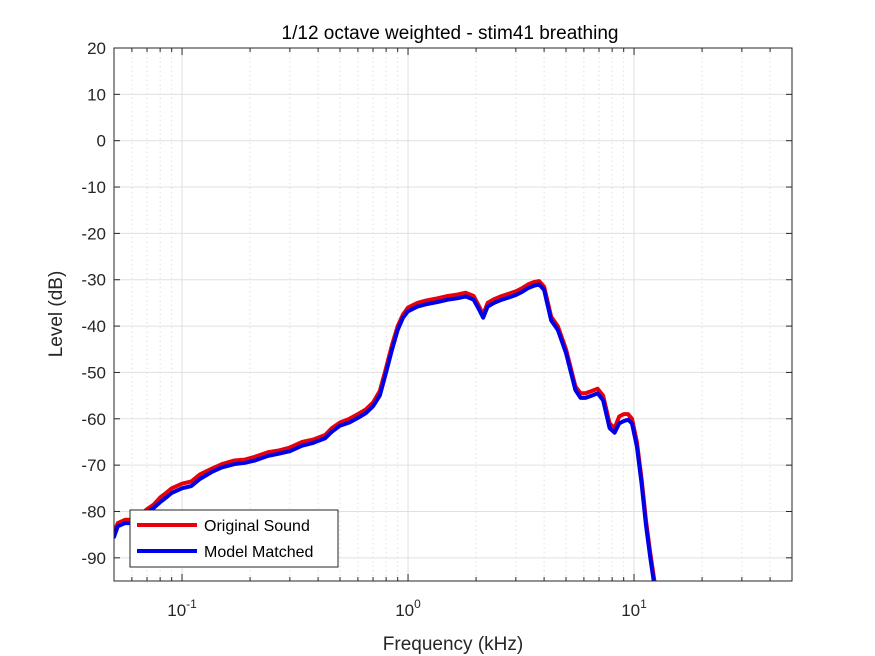 This screenshot has width=875, height=656. Describe the element at coordinates (93, 558) in the screenshot. I see `y-tick-label: -90` at that location.